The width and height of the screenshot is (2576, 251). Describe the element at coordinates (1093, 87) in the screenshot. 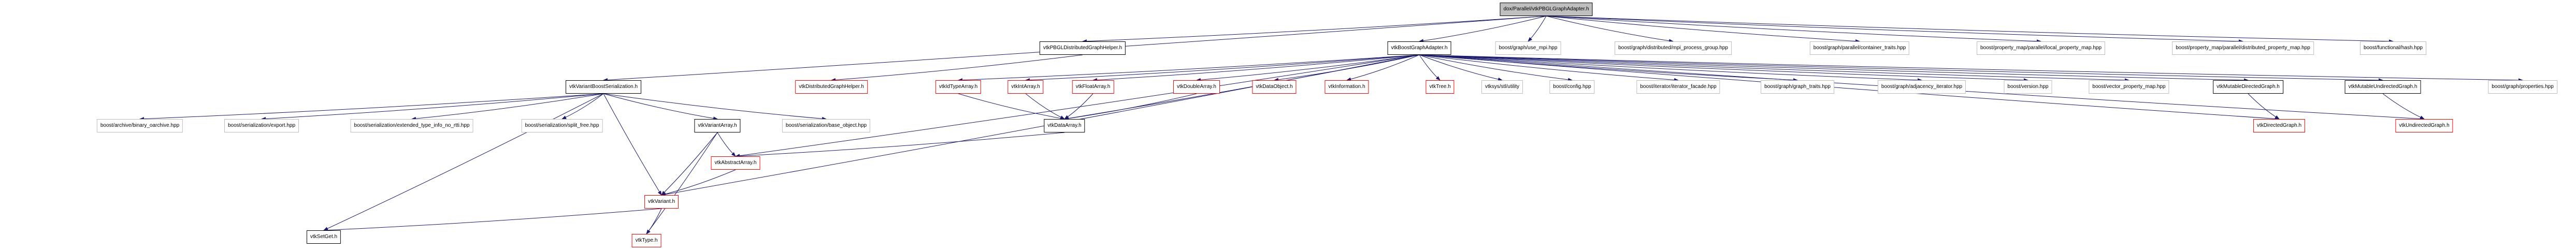

I see `graph-node-floatarr: vtkFloatArray.h` at that location.